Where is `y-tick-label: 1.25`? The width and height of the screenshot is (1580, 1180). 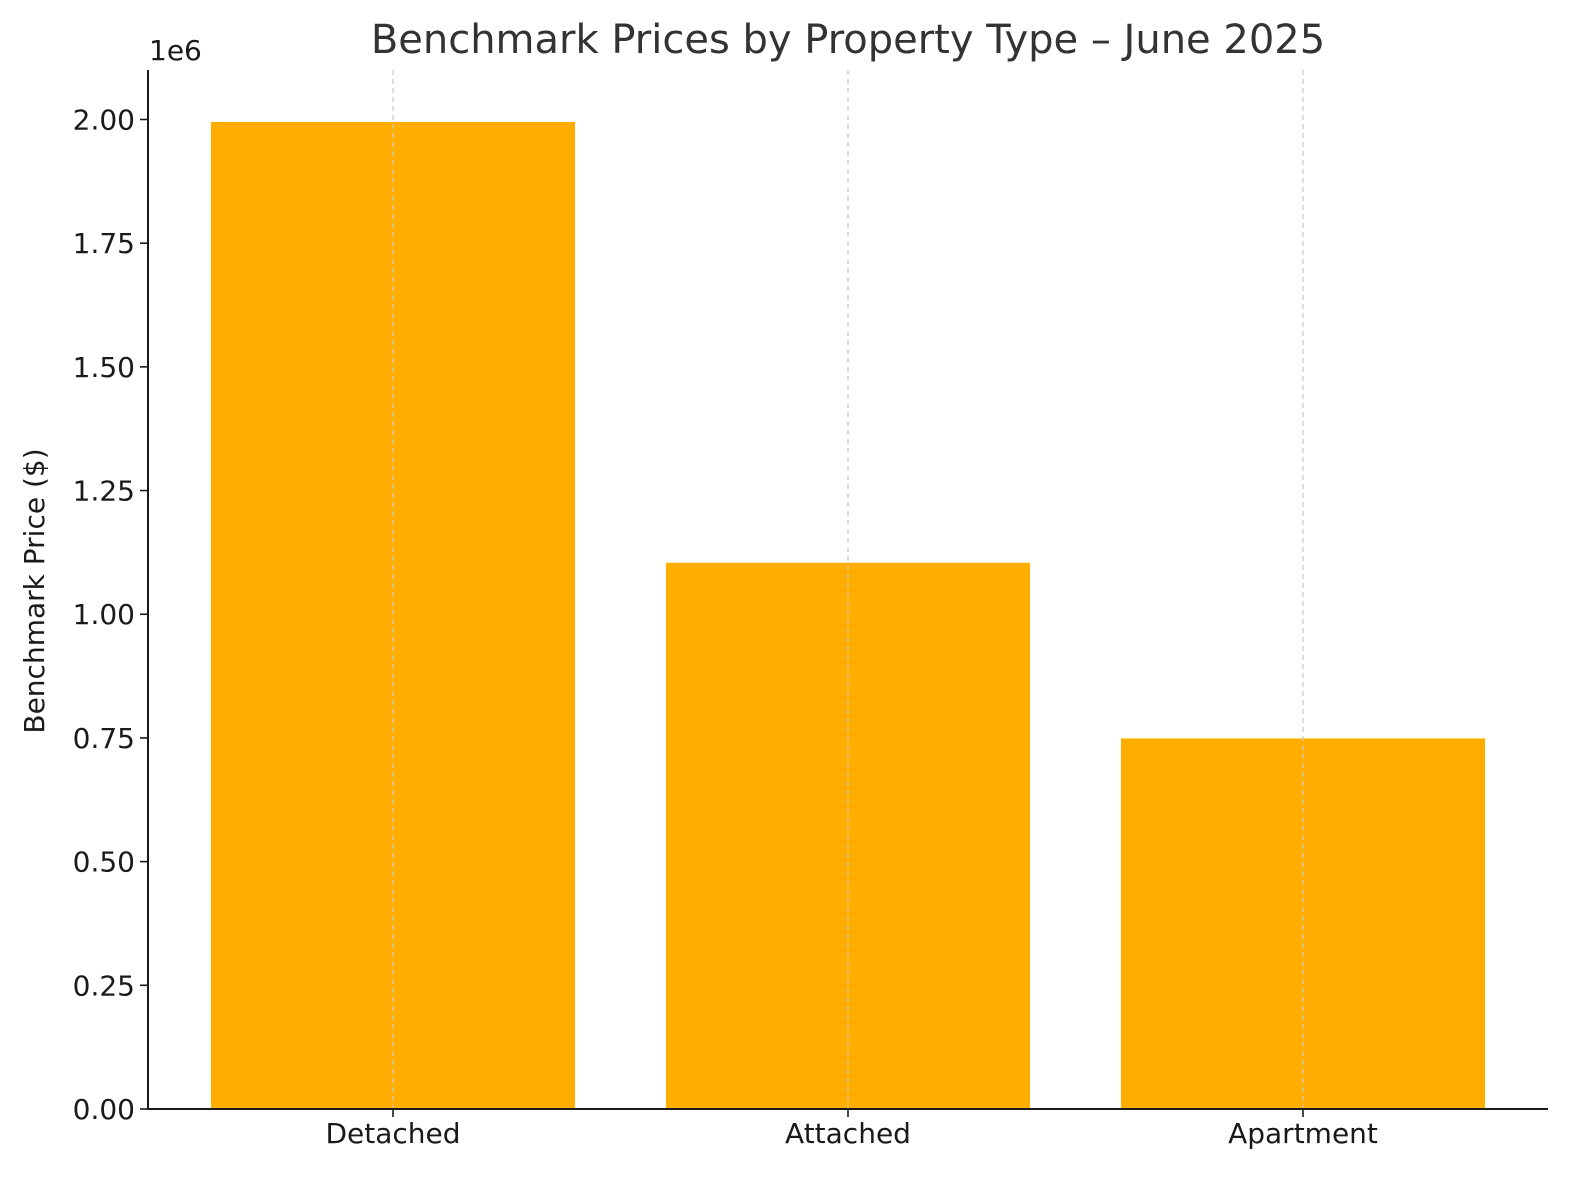
y-tick-label: 1.25 is located at coordinates (104, 491).